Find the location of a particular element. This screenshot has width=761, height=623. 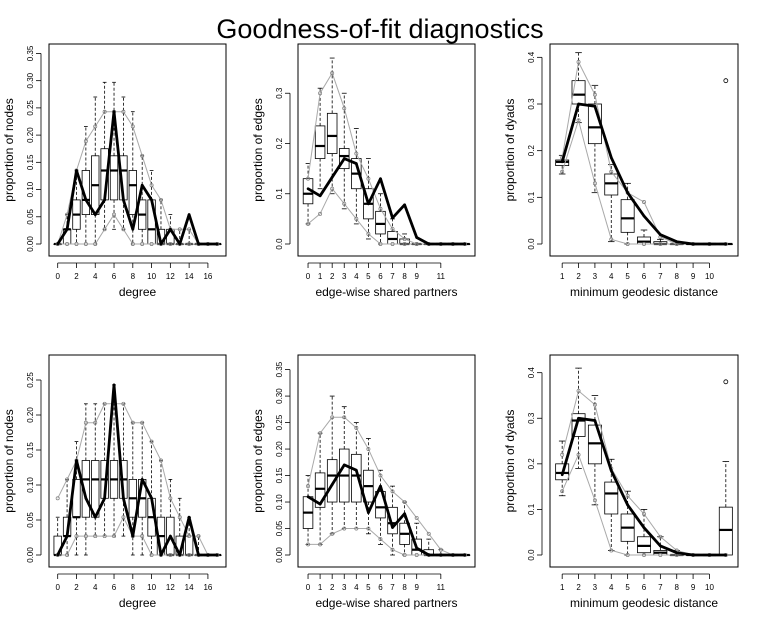

y-axis: 0.0 0.1 0.2 0.3 proportion of edges is located at coordinates (271, 168).